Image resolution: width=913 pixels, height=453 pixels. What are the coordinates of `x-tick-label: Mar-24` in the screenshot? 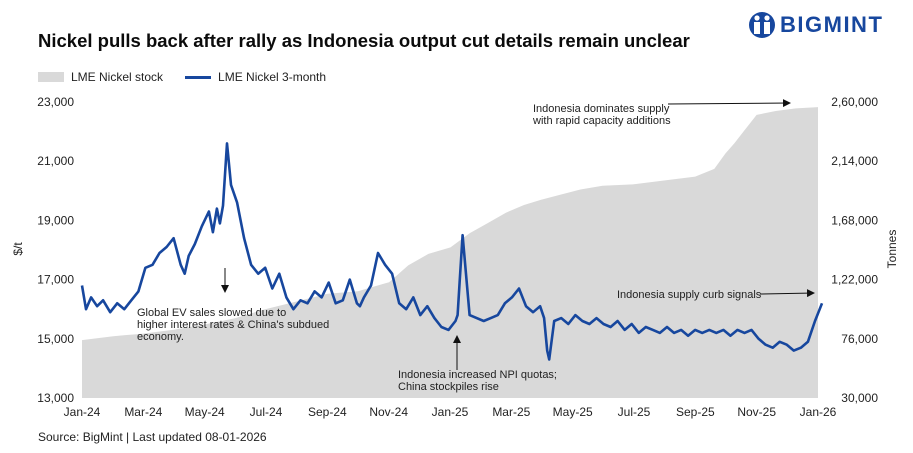 It's located at (143, 412).